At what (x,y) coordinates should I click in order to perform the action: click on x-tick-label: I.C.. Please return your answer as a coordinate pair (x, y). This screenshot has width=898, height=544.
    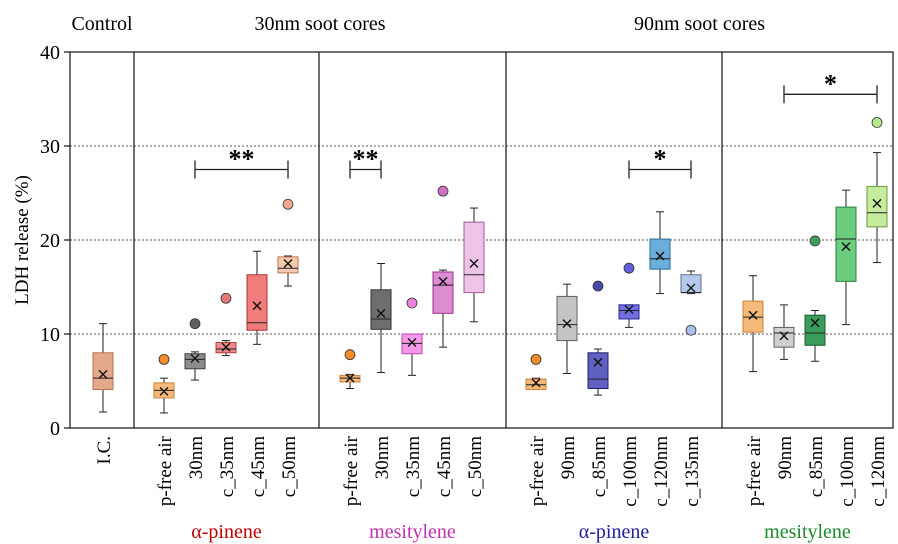
    Looking at the image, I should click on (104, 450).